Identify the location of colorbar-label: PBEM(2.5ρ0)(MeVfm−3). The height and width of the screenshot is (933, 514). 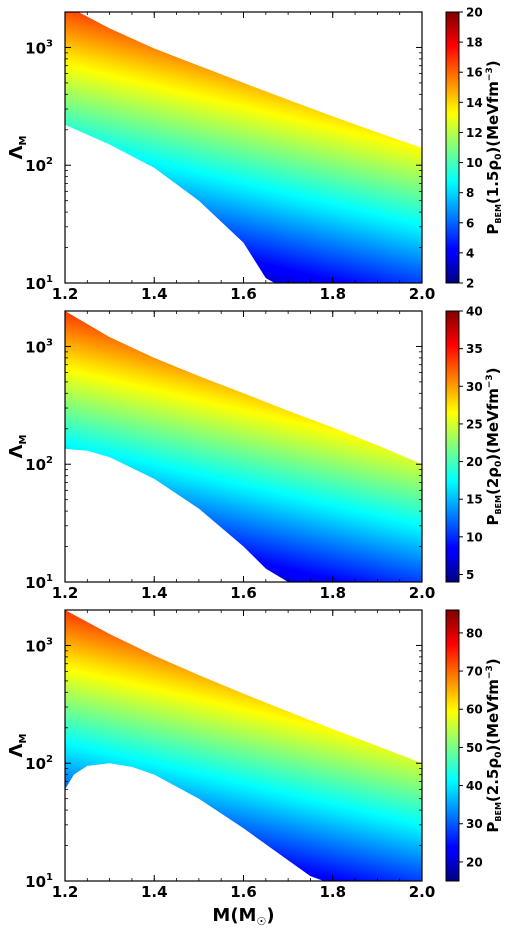
(494, 745).